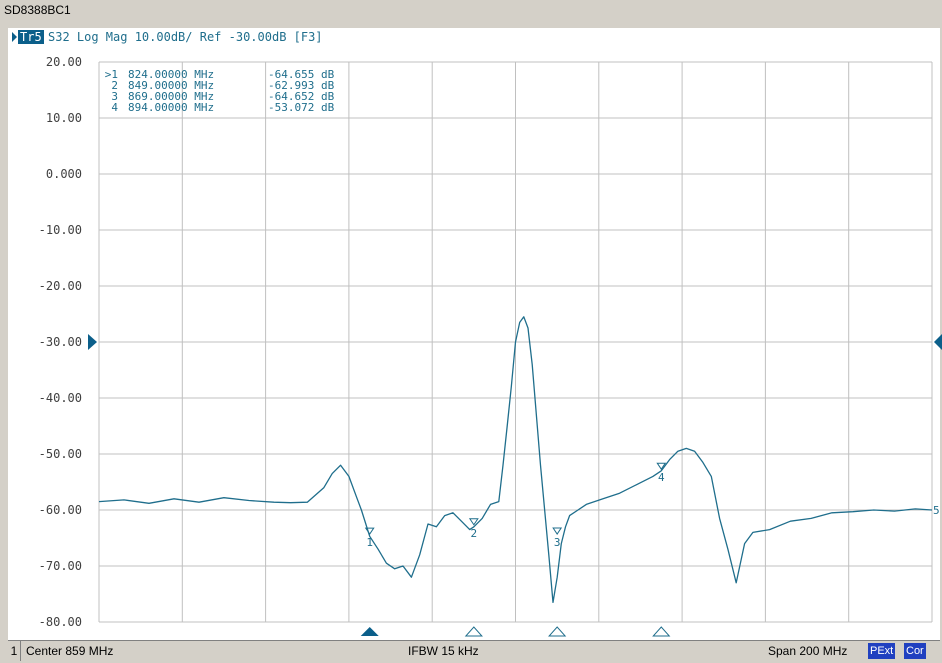  What do you see at coordinates (64, 118) in the screenshot?
I see `y-tick-label: 10.00` at bounding box center [64, 118].